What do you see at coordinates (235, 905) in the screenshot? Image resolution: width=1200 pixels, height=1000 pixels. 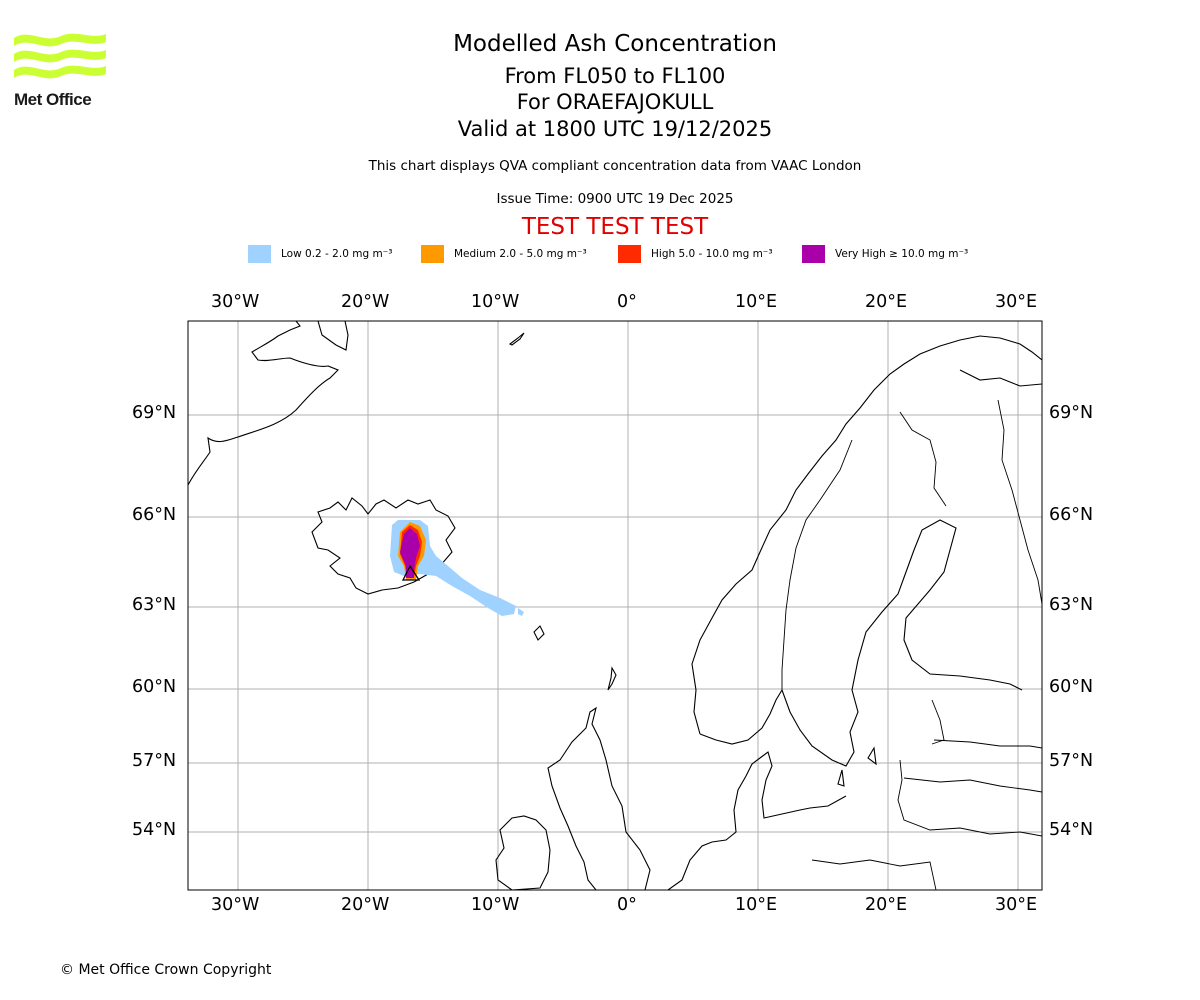 I see `lon-tick-bottom-30w: 30°W` at bounding box center [235, 905].